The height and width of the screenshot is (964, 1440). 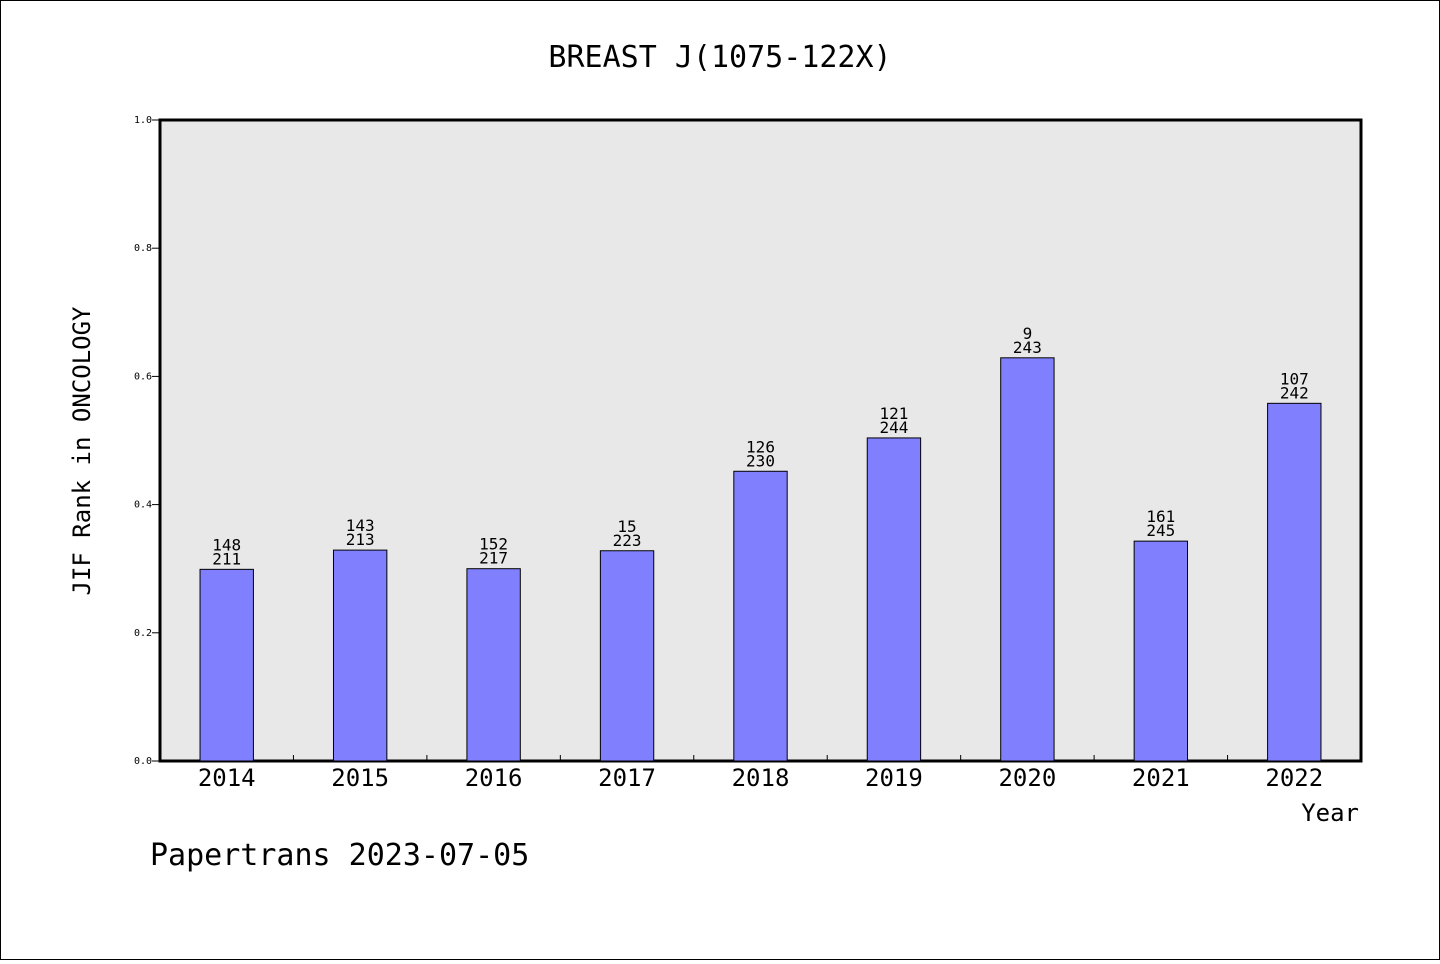 What do you see at coordinates (339, 855) in the screenshot?
I see `footer-credit: Papertrans 2023-07-05` at bounding box center [339, 855].